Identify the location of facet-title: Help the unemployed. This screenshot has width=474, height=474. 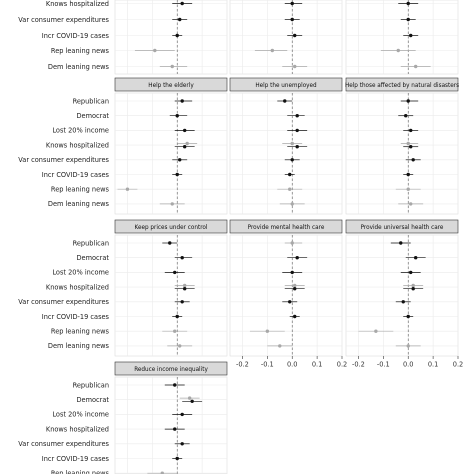
(286, 86).